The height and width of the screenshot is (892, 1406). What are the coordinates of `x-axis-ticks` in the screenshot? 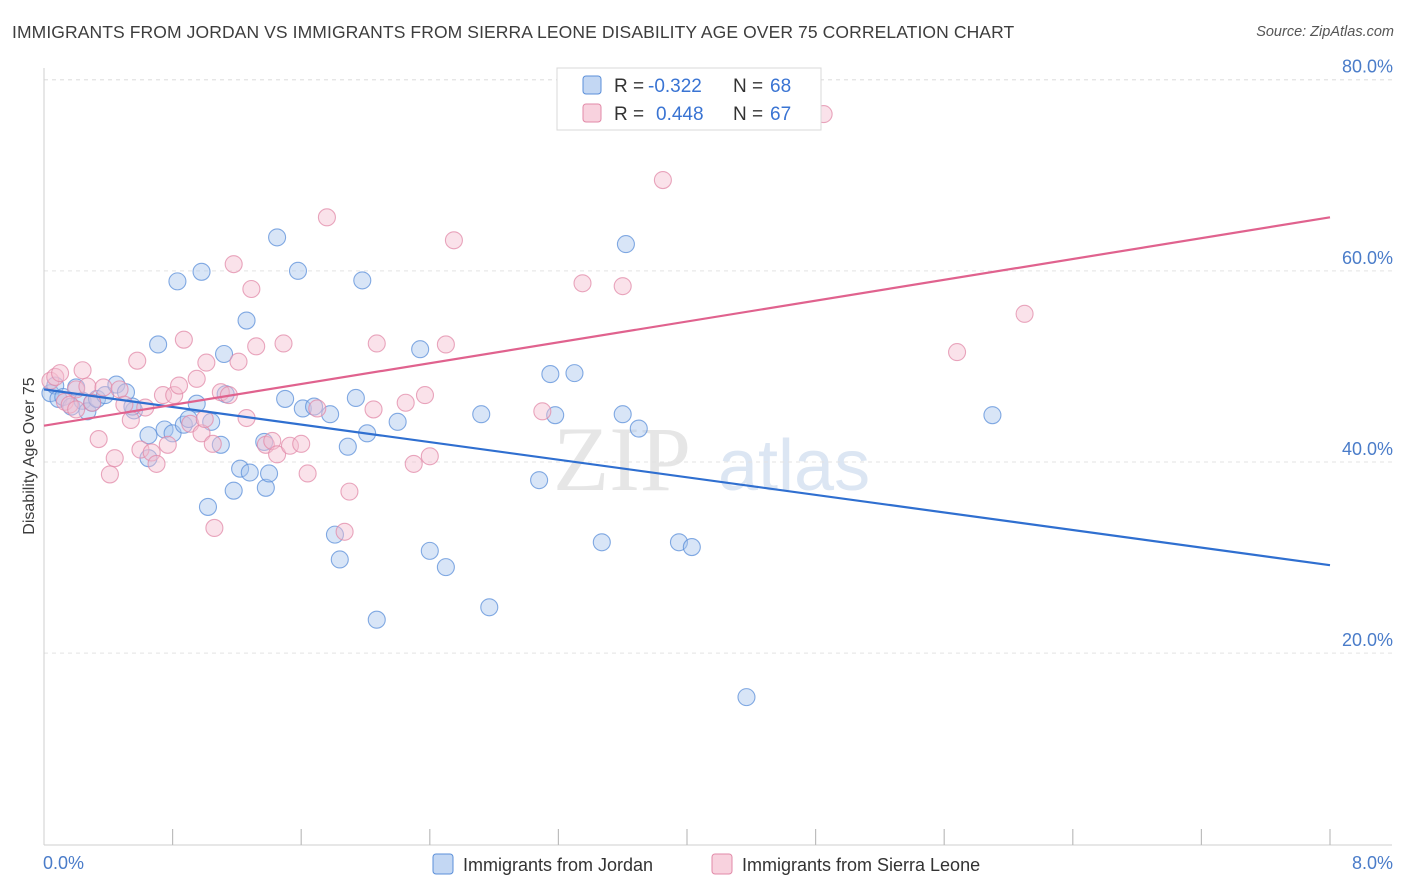 It's located at (751, 837).